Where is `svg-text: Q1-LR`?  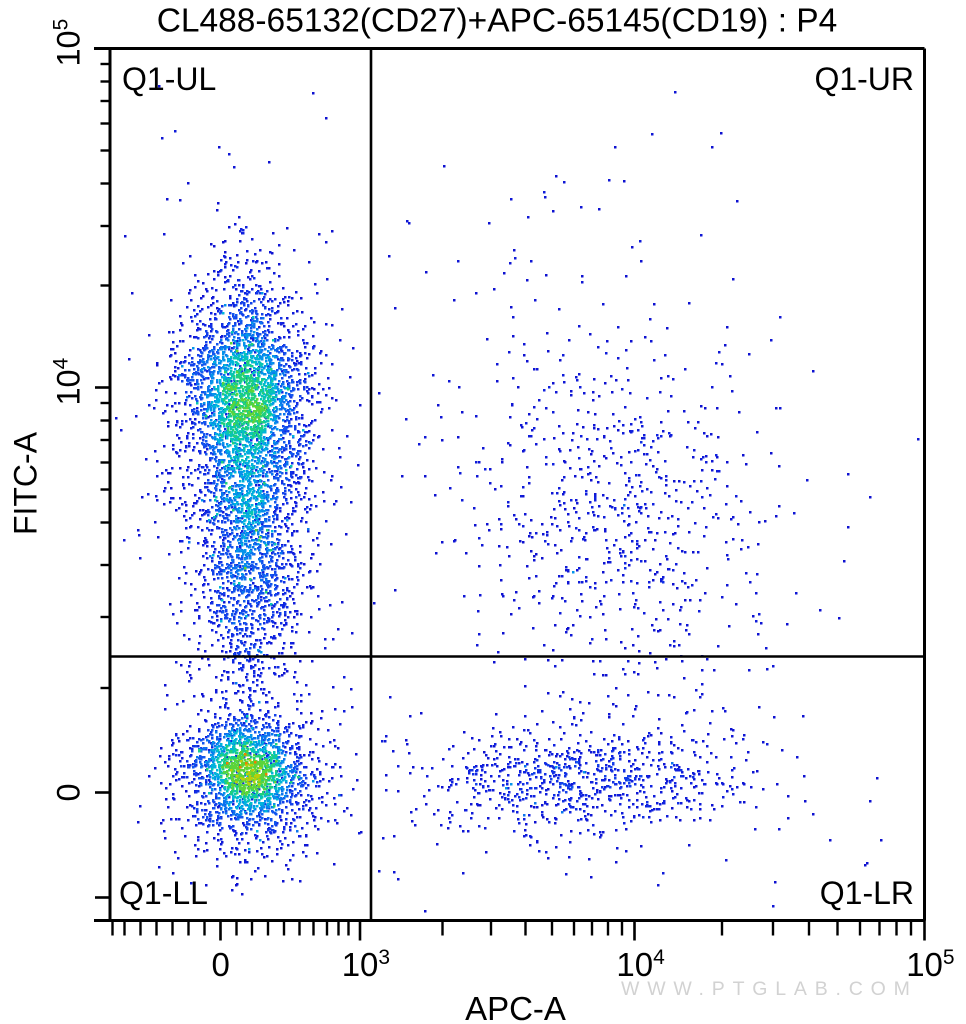
svg-text: Q1-LR is located at coordinates (867, 893).